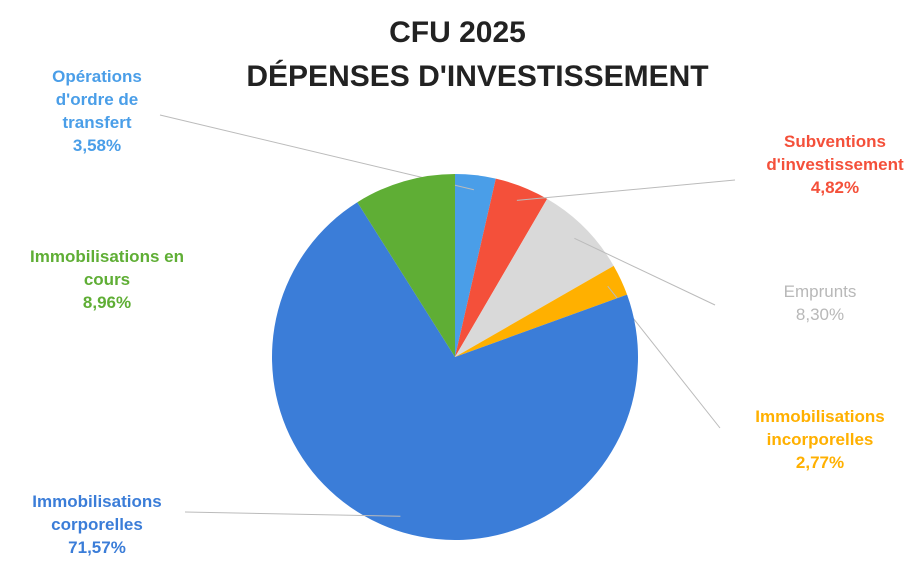 This screenshot has height=578, width=915. What do you see at coordinates (835, 153) in the screenshot?
I see `category-label: Subventions d'investissement` at bounding box center [835, 153].